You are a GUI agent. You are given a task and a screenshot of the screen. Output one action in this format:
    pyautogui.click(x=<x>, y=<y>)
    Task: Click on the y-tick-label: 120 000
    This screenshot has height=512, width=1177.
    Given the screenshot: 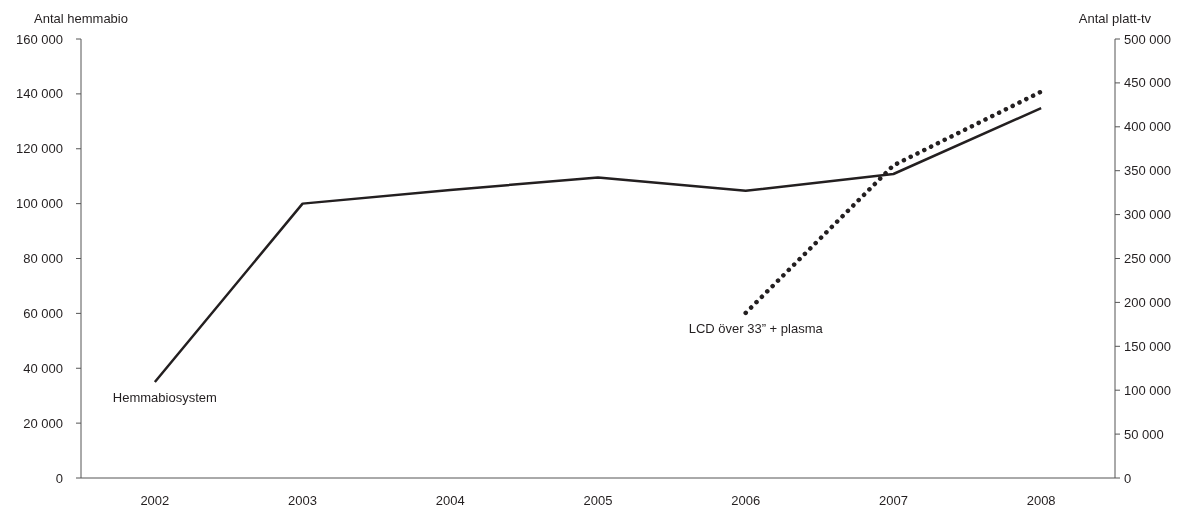 What is the action you would take?
    pyautogui.click(x=39, y=149)
    